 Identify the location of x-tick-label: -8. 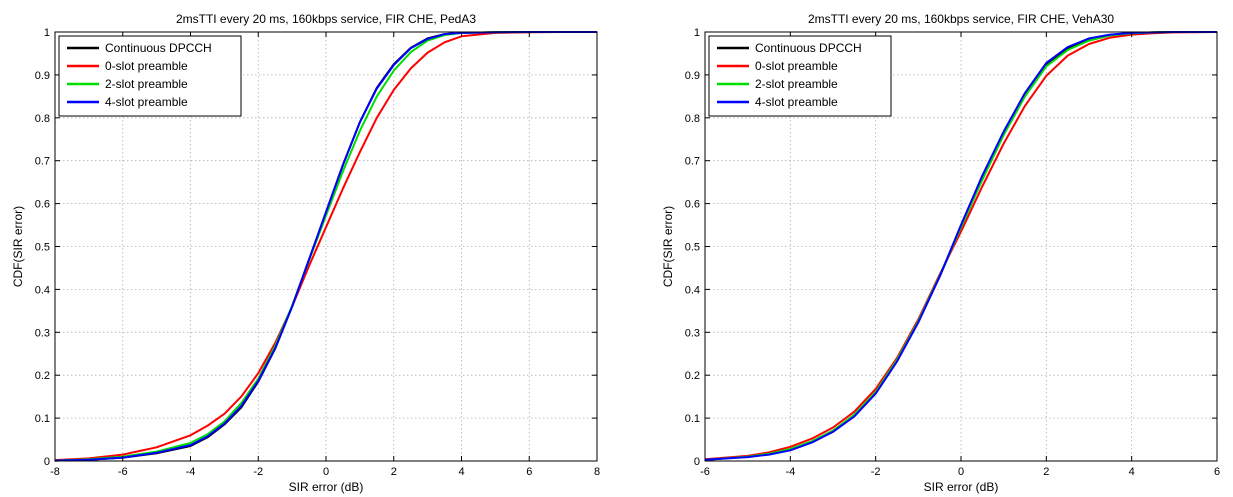
(55, 472).